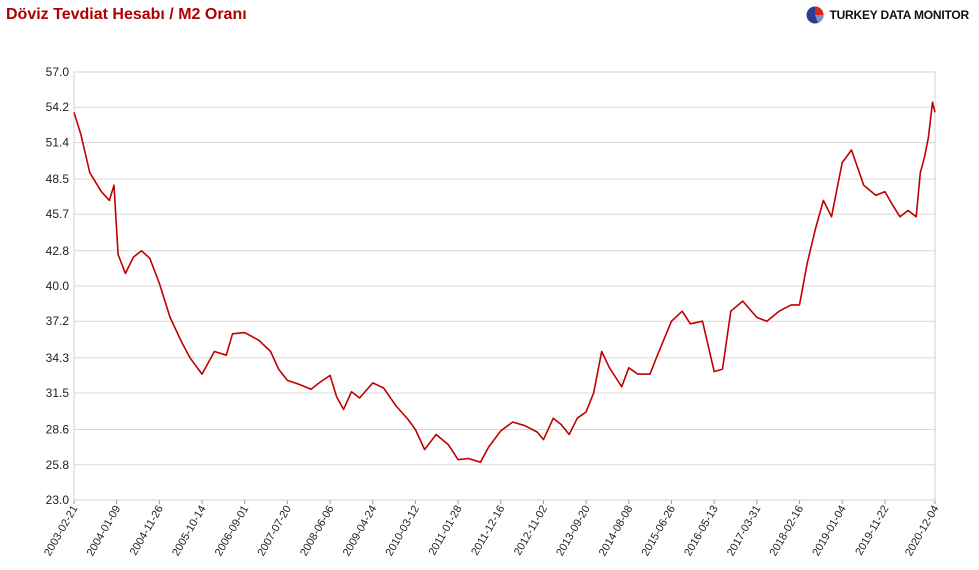 The image size is (979, 570). I want to click on x-tick-label: 2019-01-04, so click(829, 531).